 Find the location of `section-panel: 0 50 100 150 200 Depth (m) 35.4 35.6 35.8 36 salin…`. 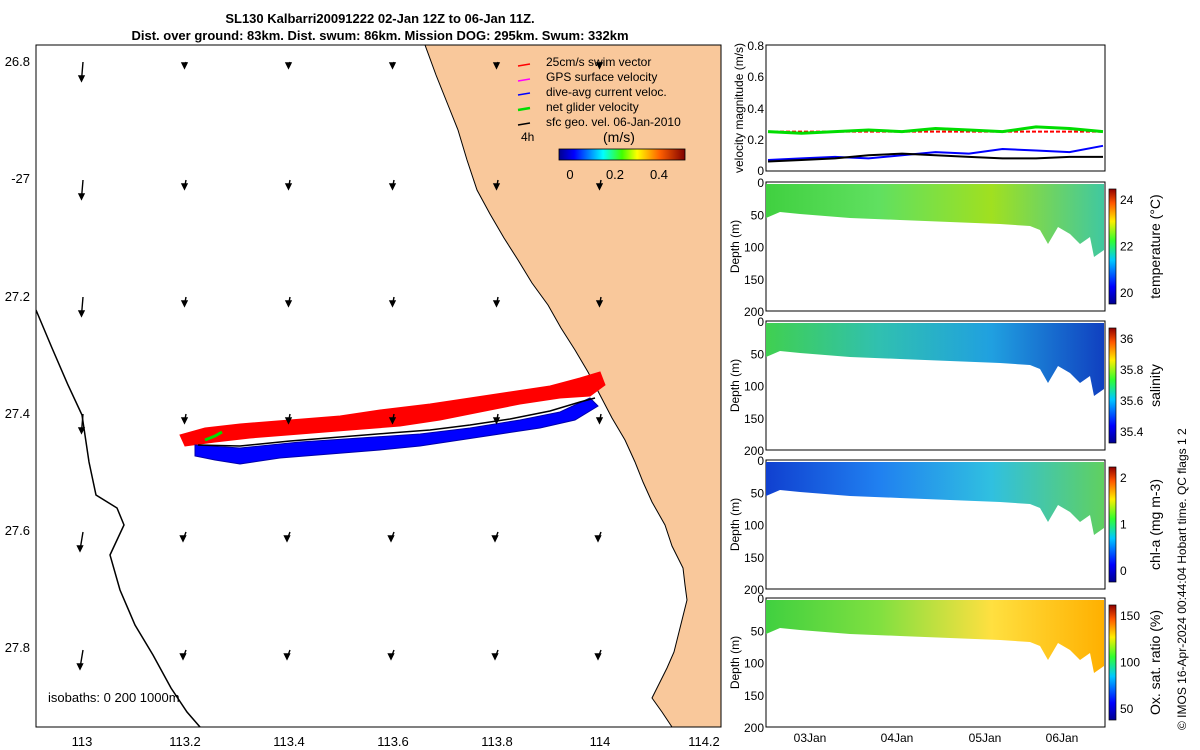

section-panel: 0 50 100 150 200 Depth (m) 35.4 35.6 35.8 36 salin… is located at coordinates (945, 386).